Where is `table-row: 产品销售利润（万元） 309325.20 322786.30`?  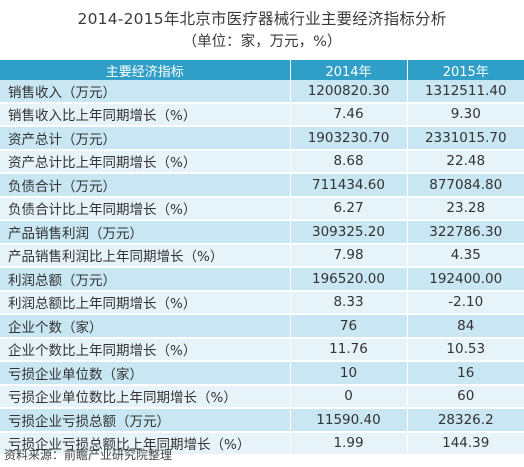 table-row: 产品销售利润（万元） 309325.20 322786.30 is located at coordinates (262, 232).